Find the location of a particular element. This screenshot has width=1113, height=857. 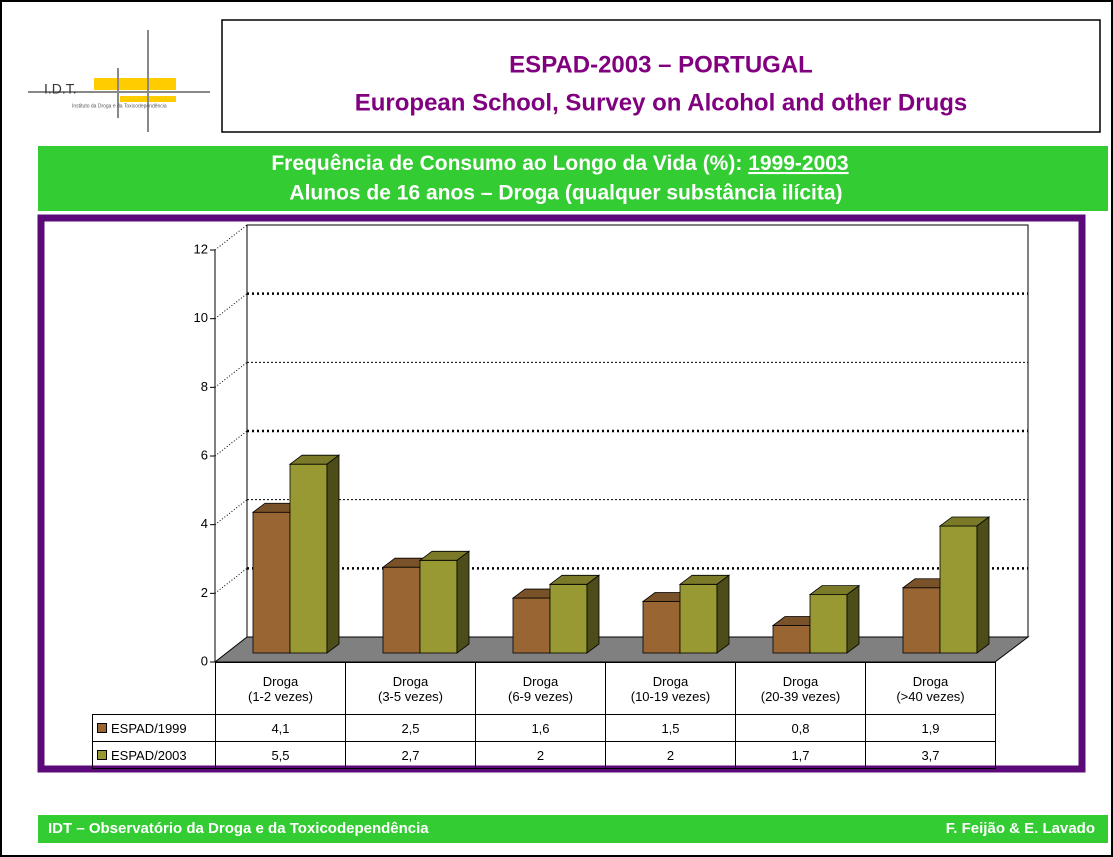

value-label: 5,5 is located at coordinates (280, 755).